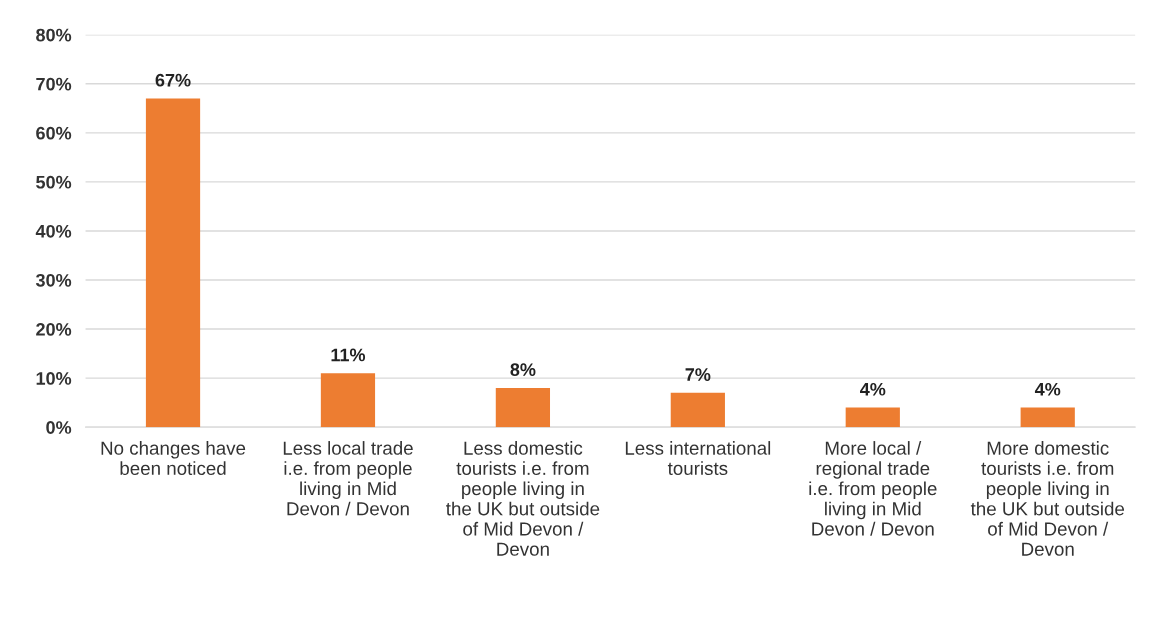 The image size is (1156, 620). I want to click on data-label: 8%, so click(523, 370).